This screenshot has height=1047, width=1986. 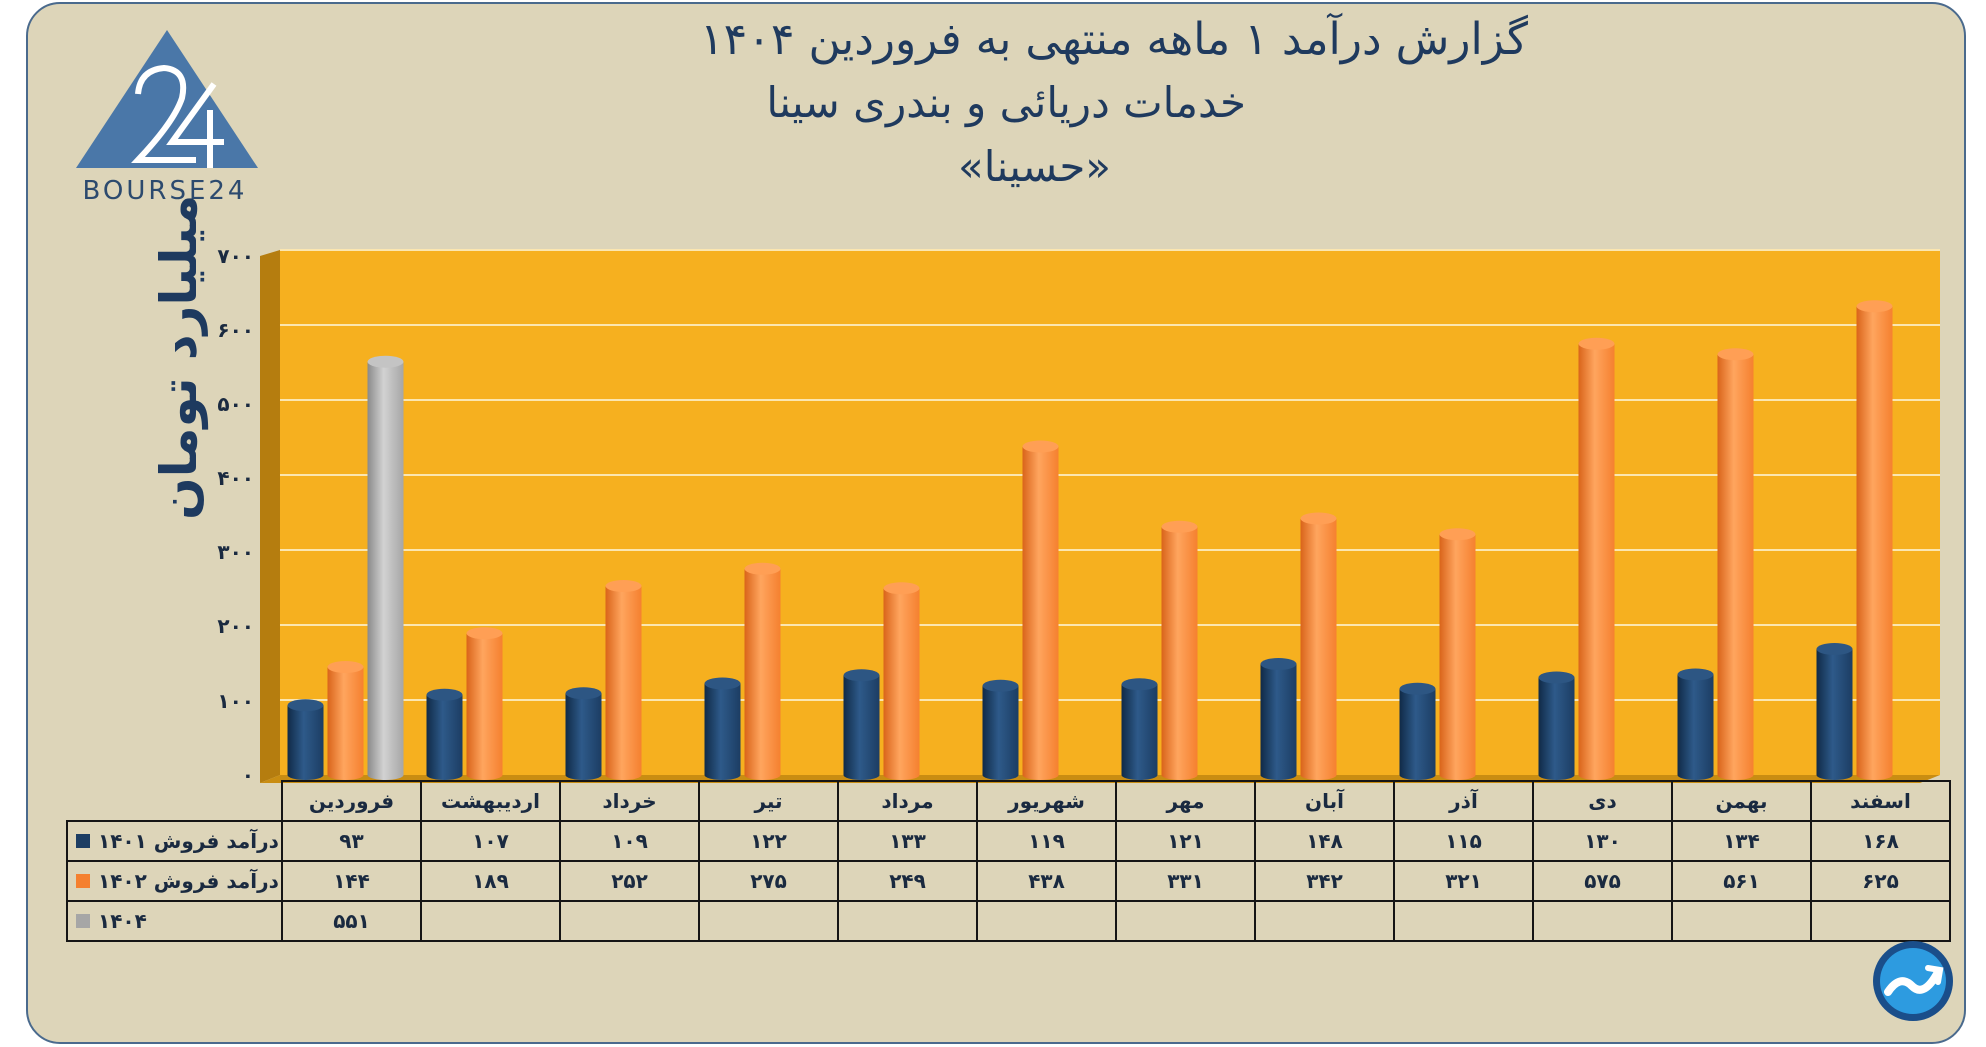 I want to click on trend-chart-icon, so click(x=1913, y=981).